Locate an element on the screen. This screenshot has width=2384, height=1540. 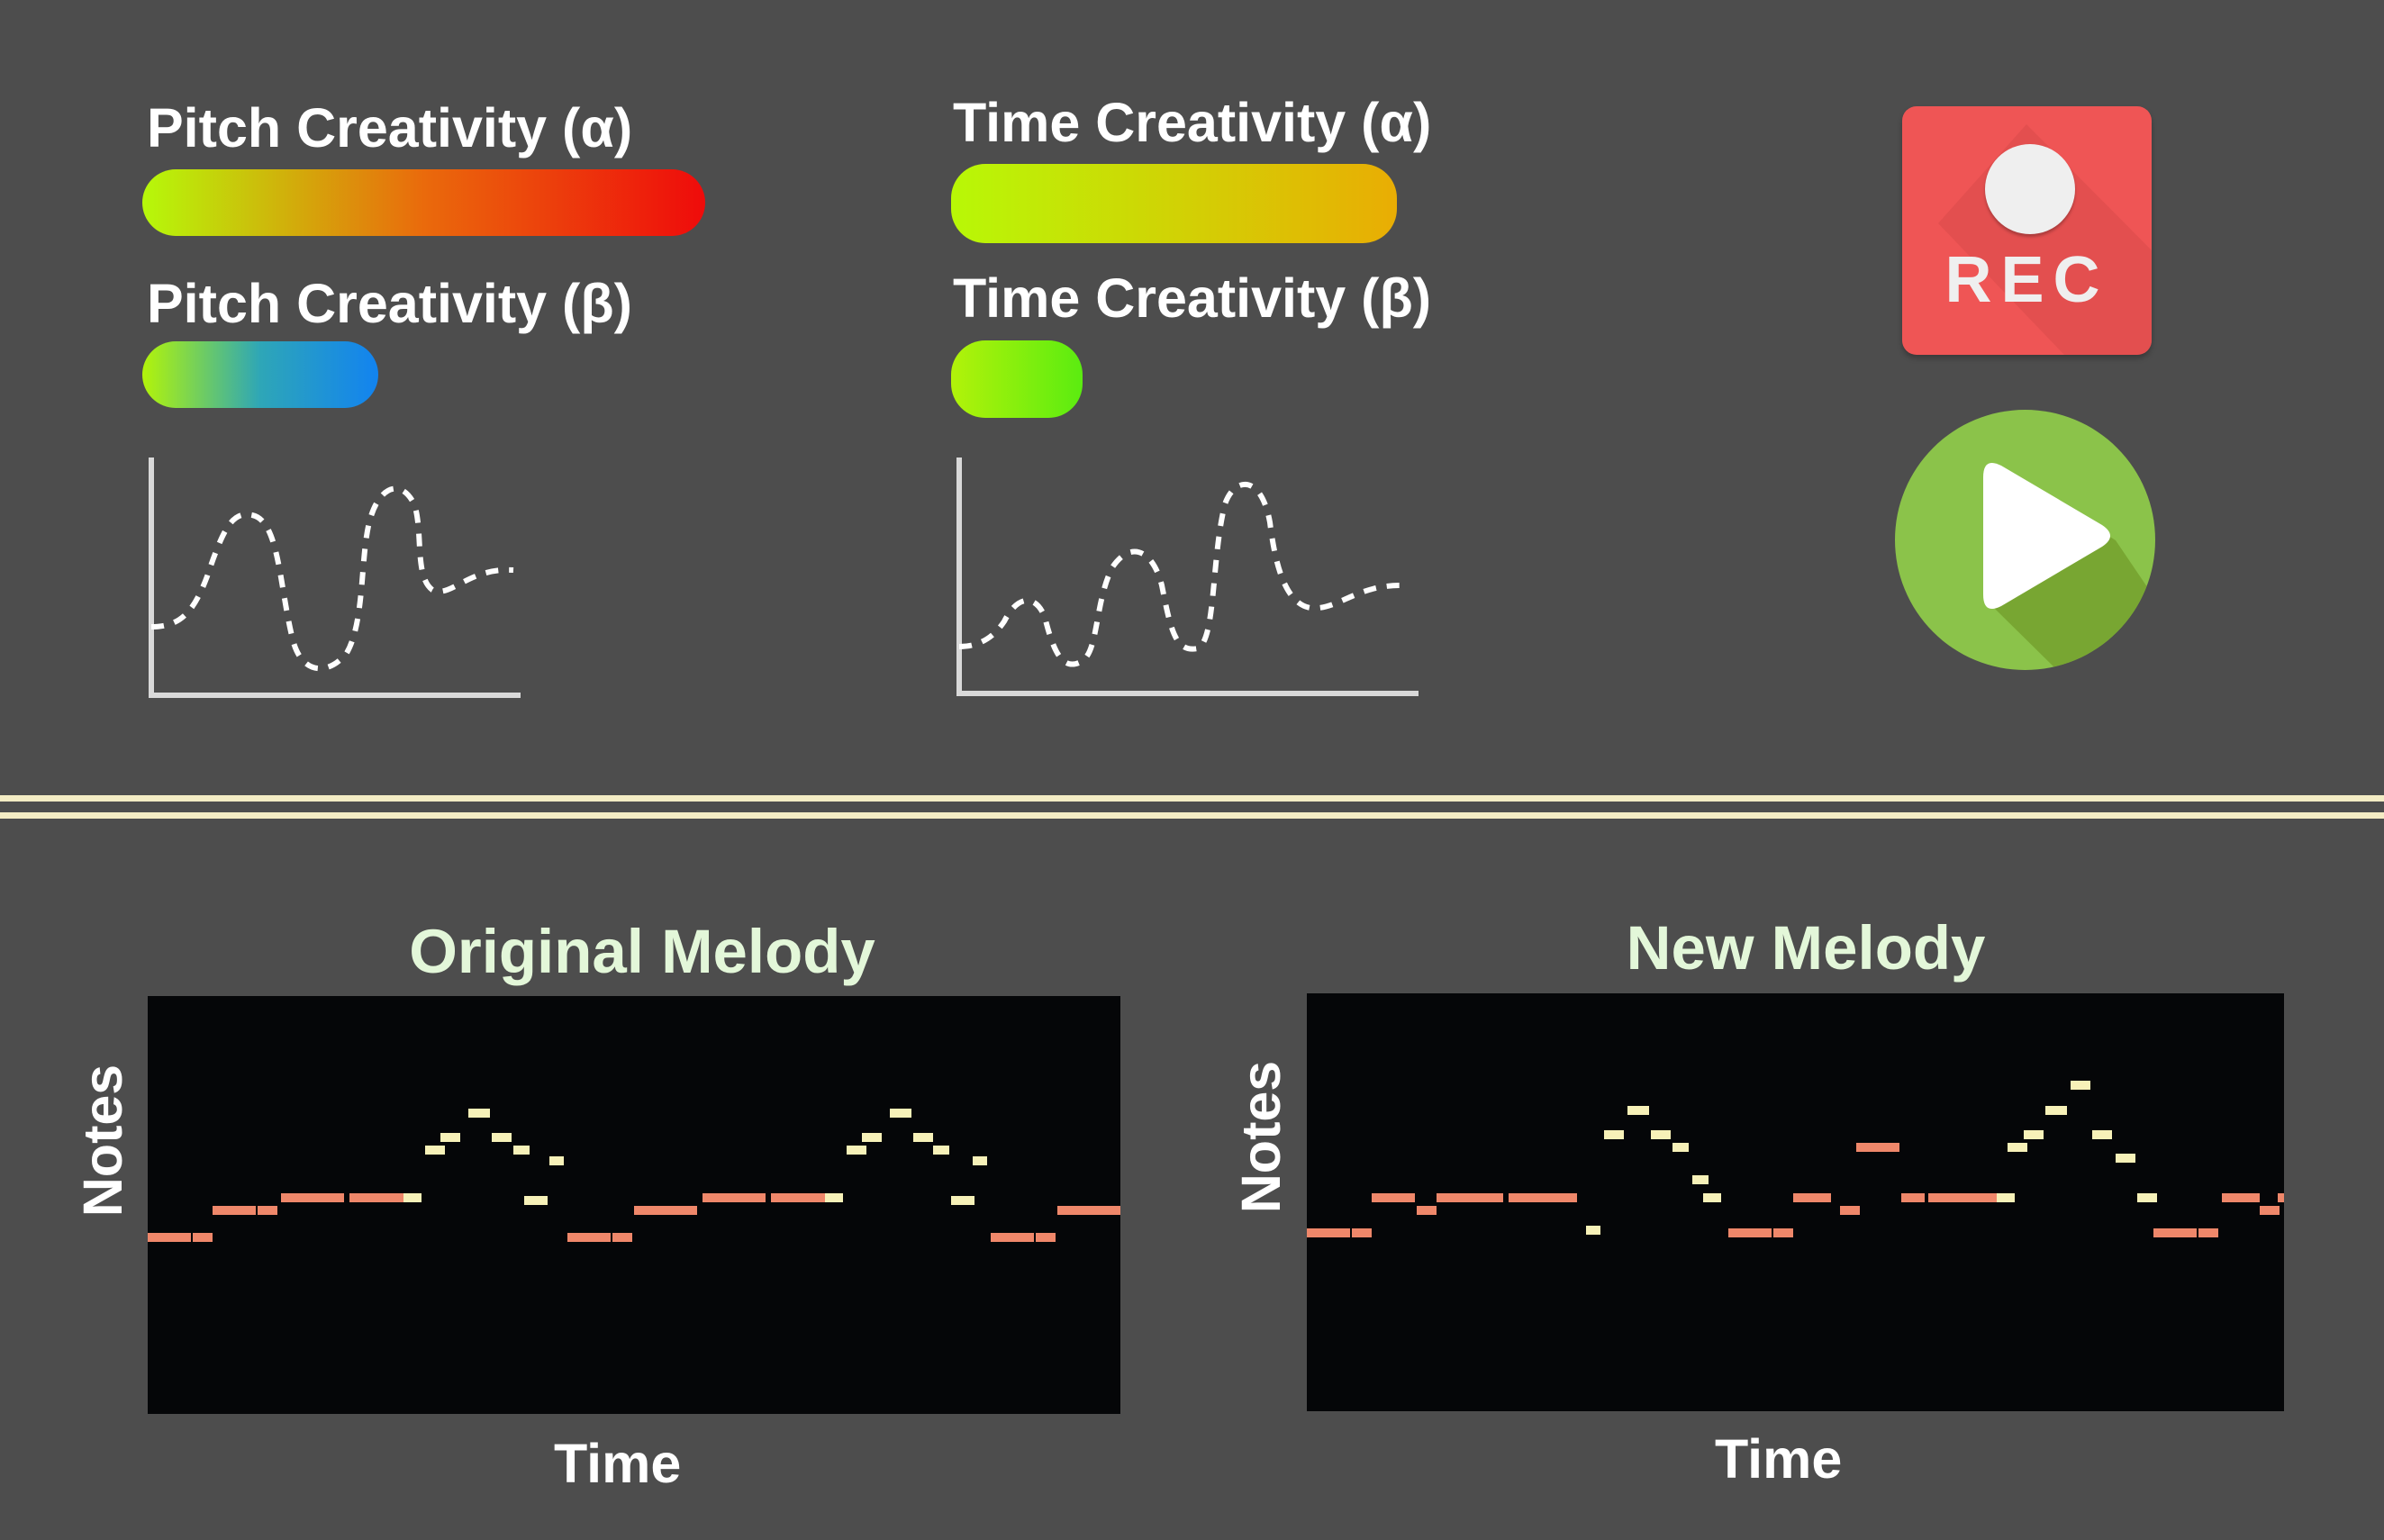
new-notes-label: Notes is located at coordinates (1261, 1137).